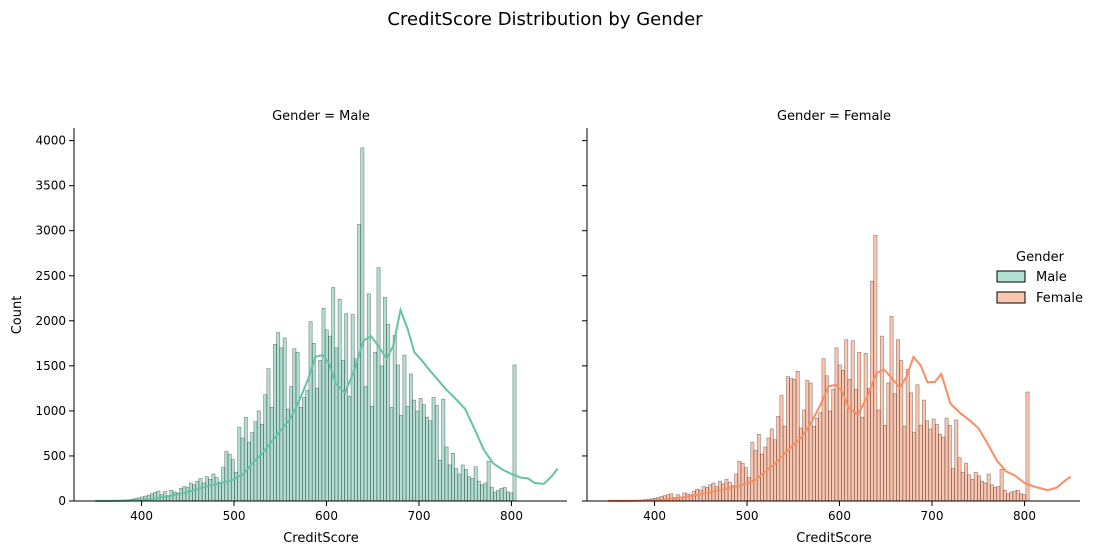  I want to click on x-ticks-male: 400 500 600 700 800, so click(326, 512).